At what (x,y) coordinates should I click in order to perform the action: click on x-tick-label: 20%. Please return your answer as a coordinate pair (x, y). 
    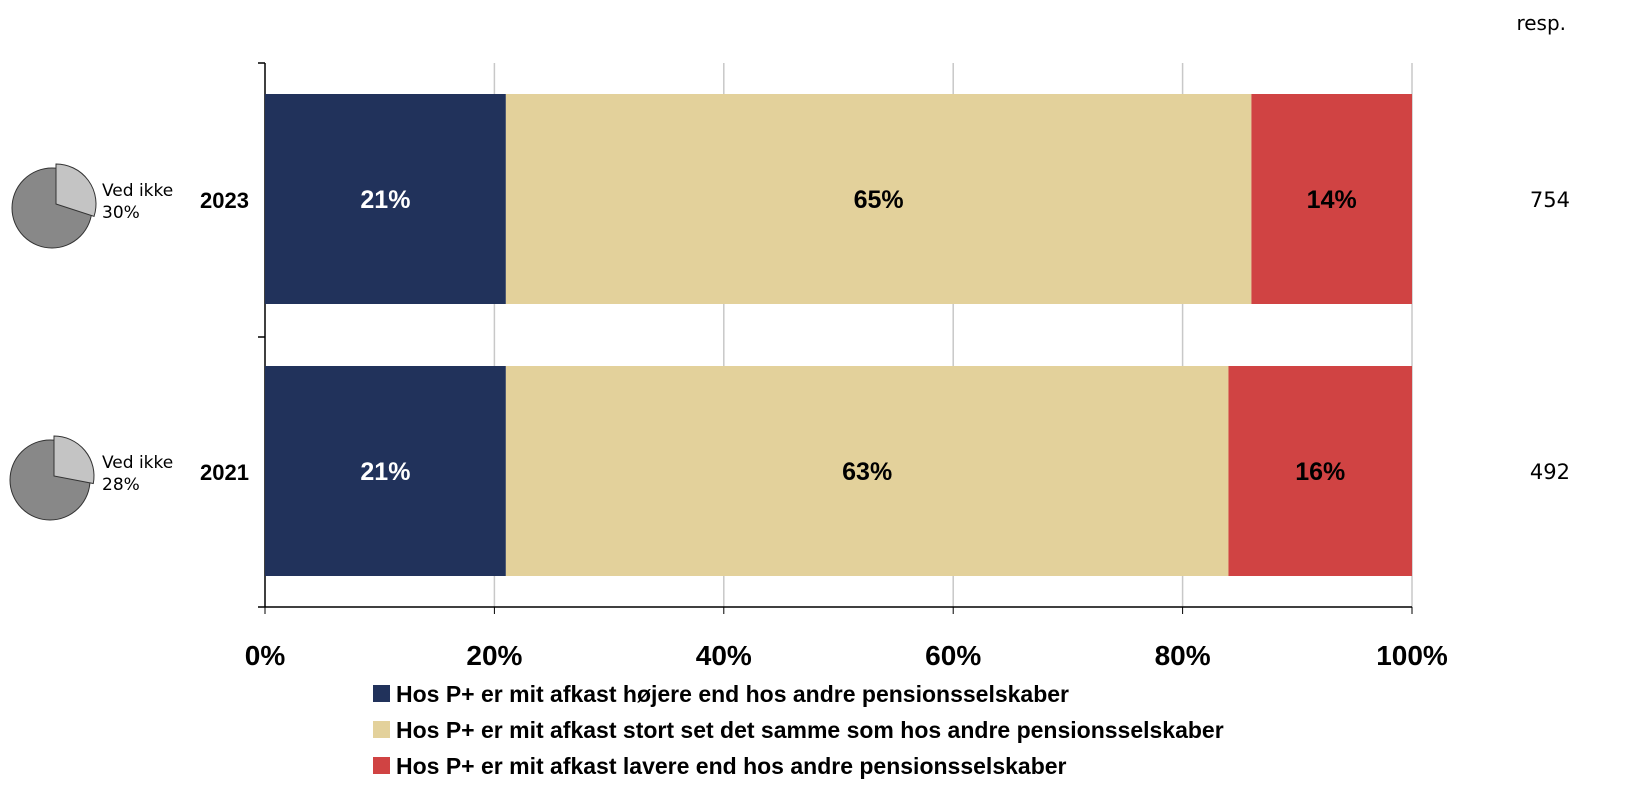
    Looking at the image, I should click on (494, 655).